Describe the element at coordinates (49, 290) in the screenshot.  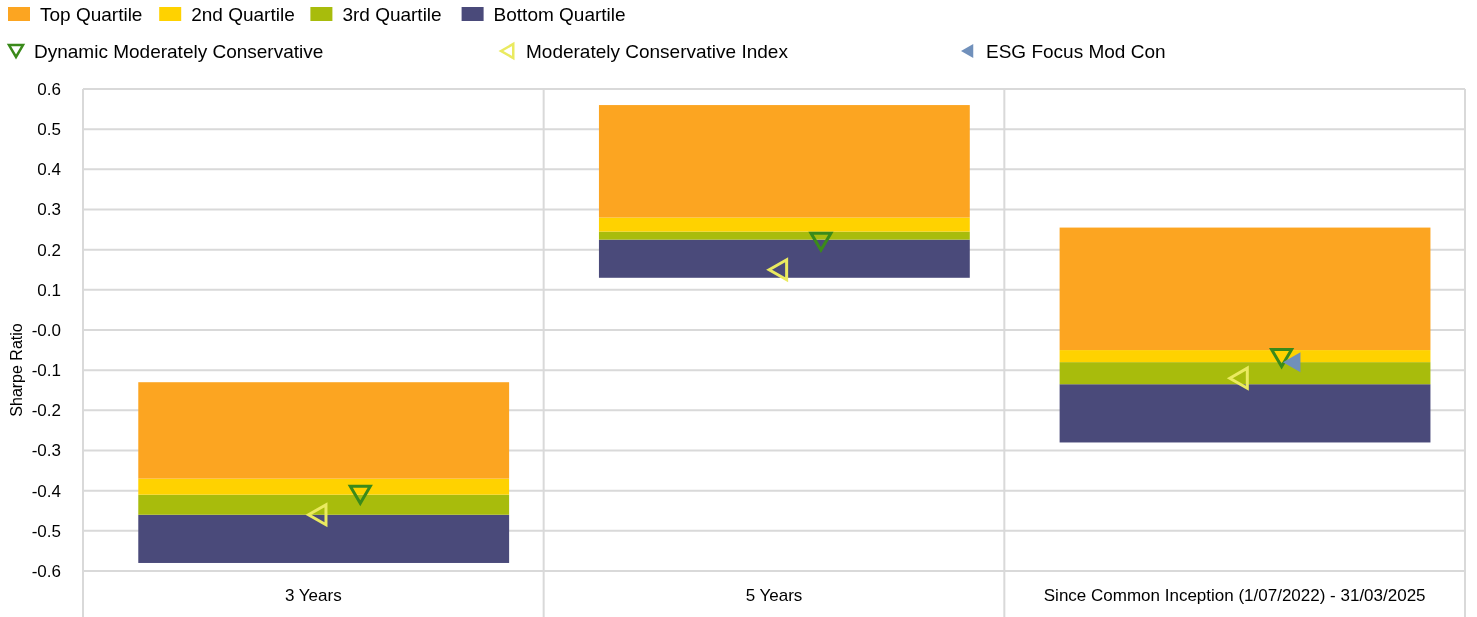
I see `y-tick-label: 0.1` at that location.